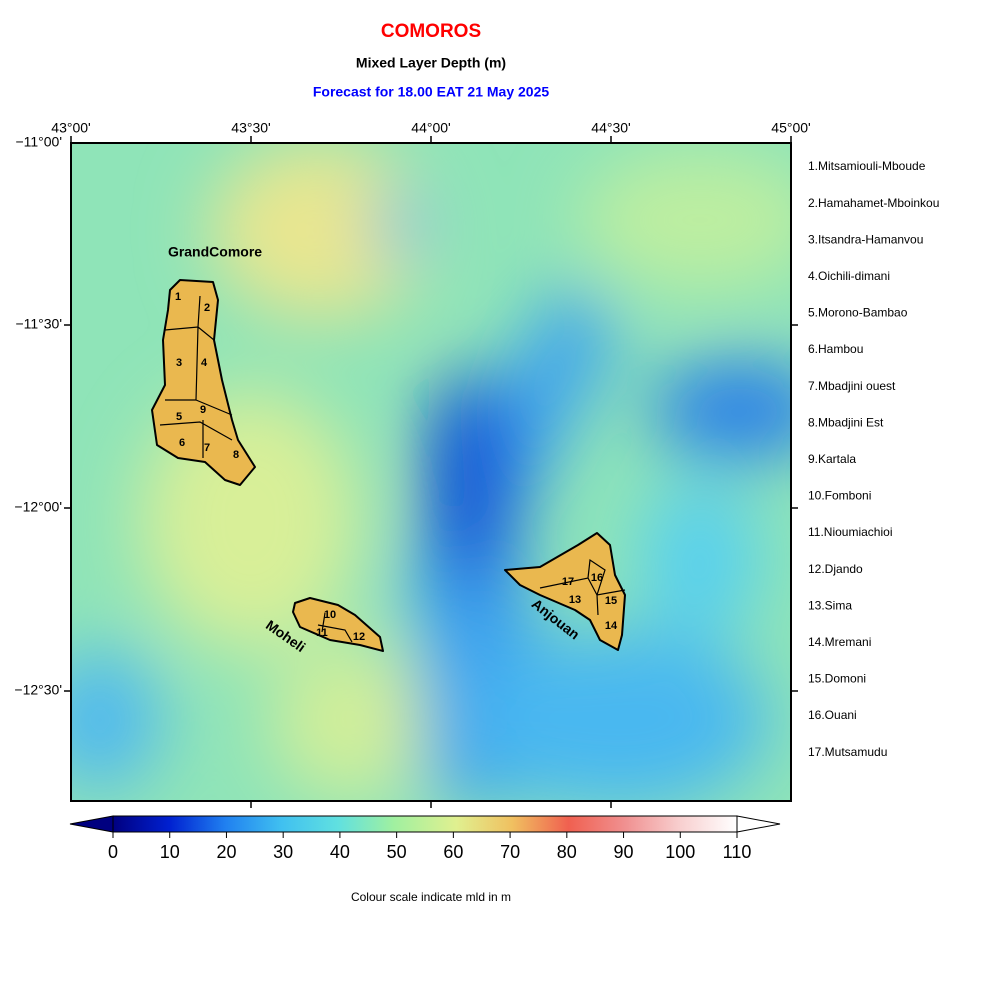 The height and width of the screenshot is (1000, 1000). I want to click on region-legend: 6.Hambou, so click(835, 349).